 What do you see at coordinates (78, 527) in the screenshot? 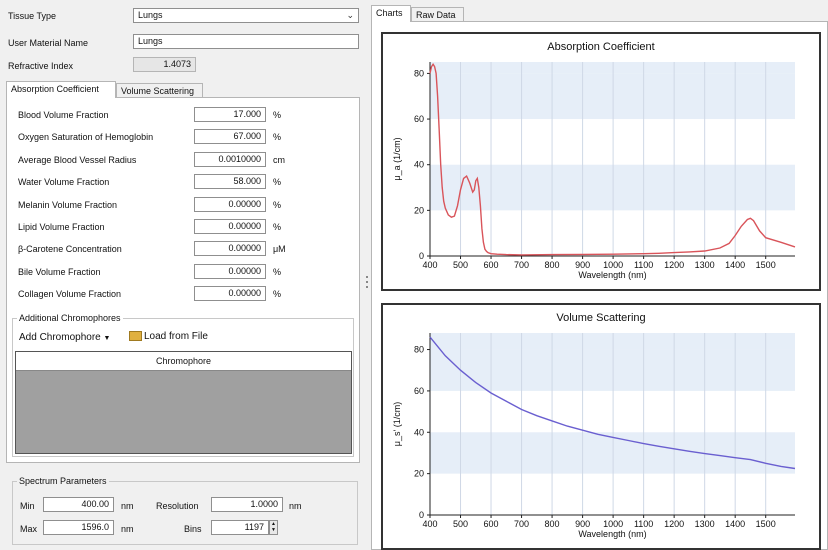
I see `max-input: 1596.0` at bounding box center [78, 527].